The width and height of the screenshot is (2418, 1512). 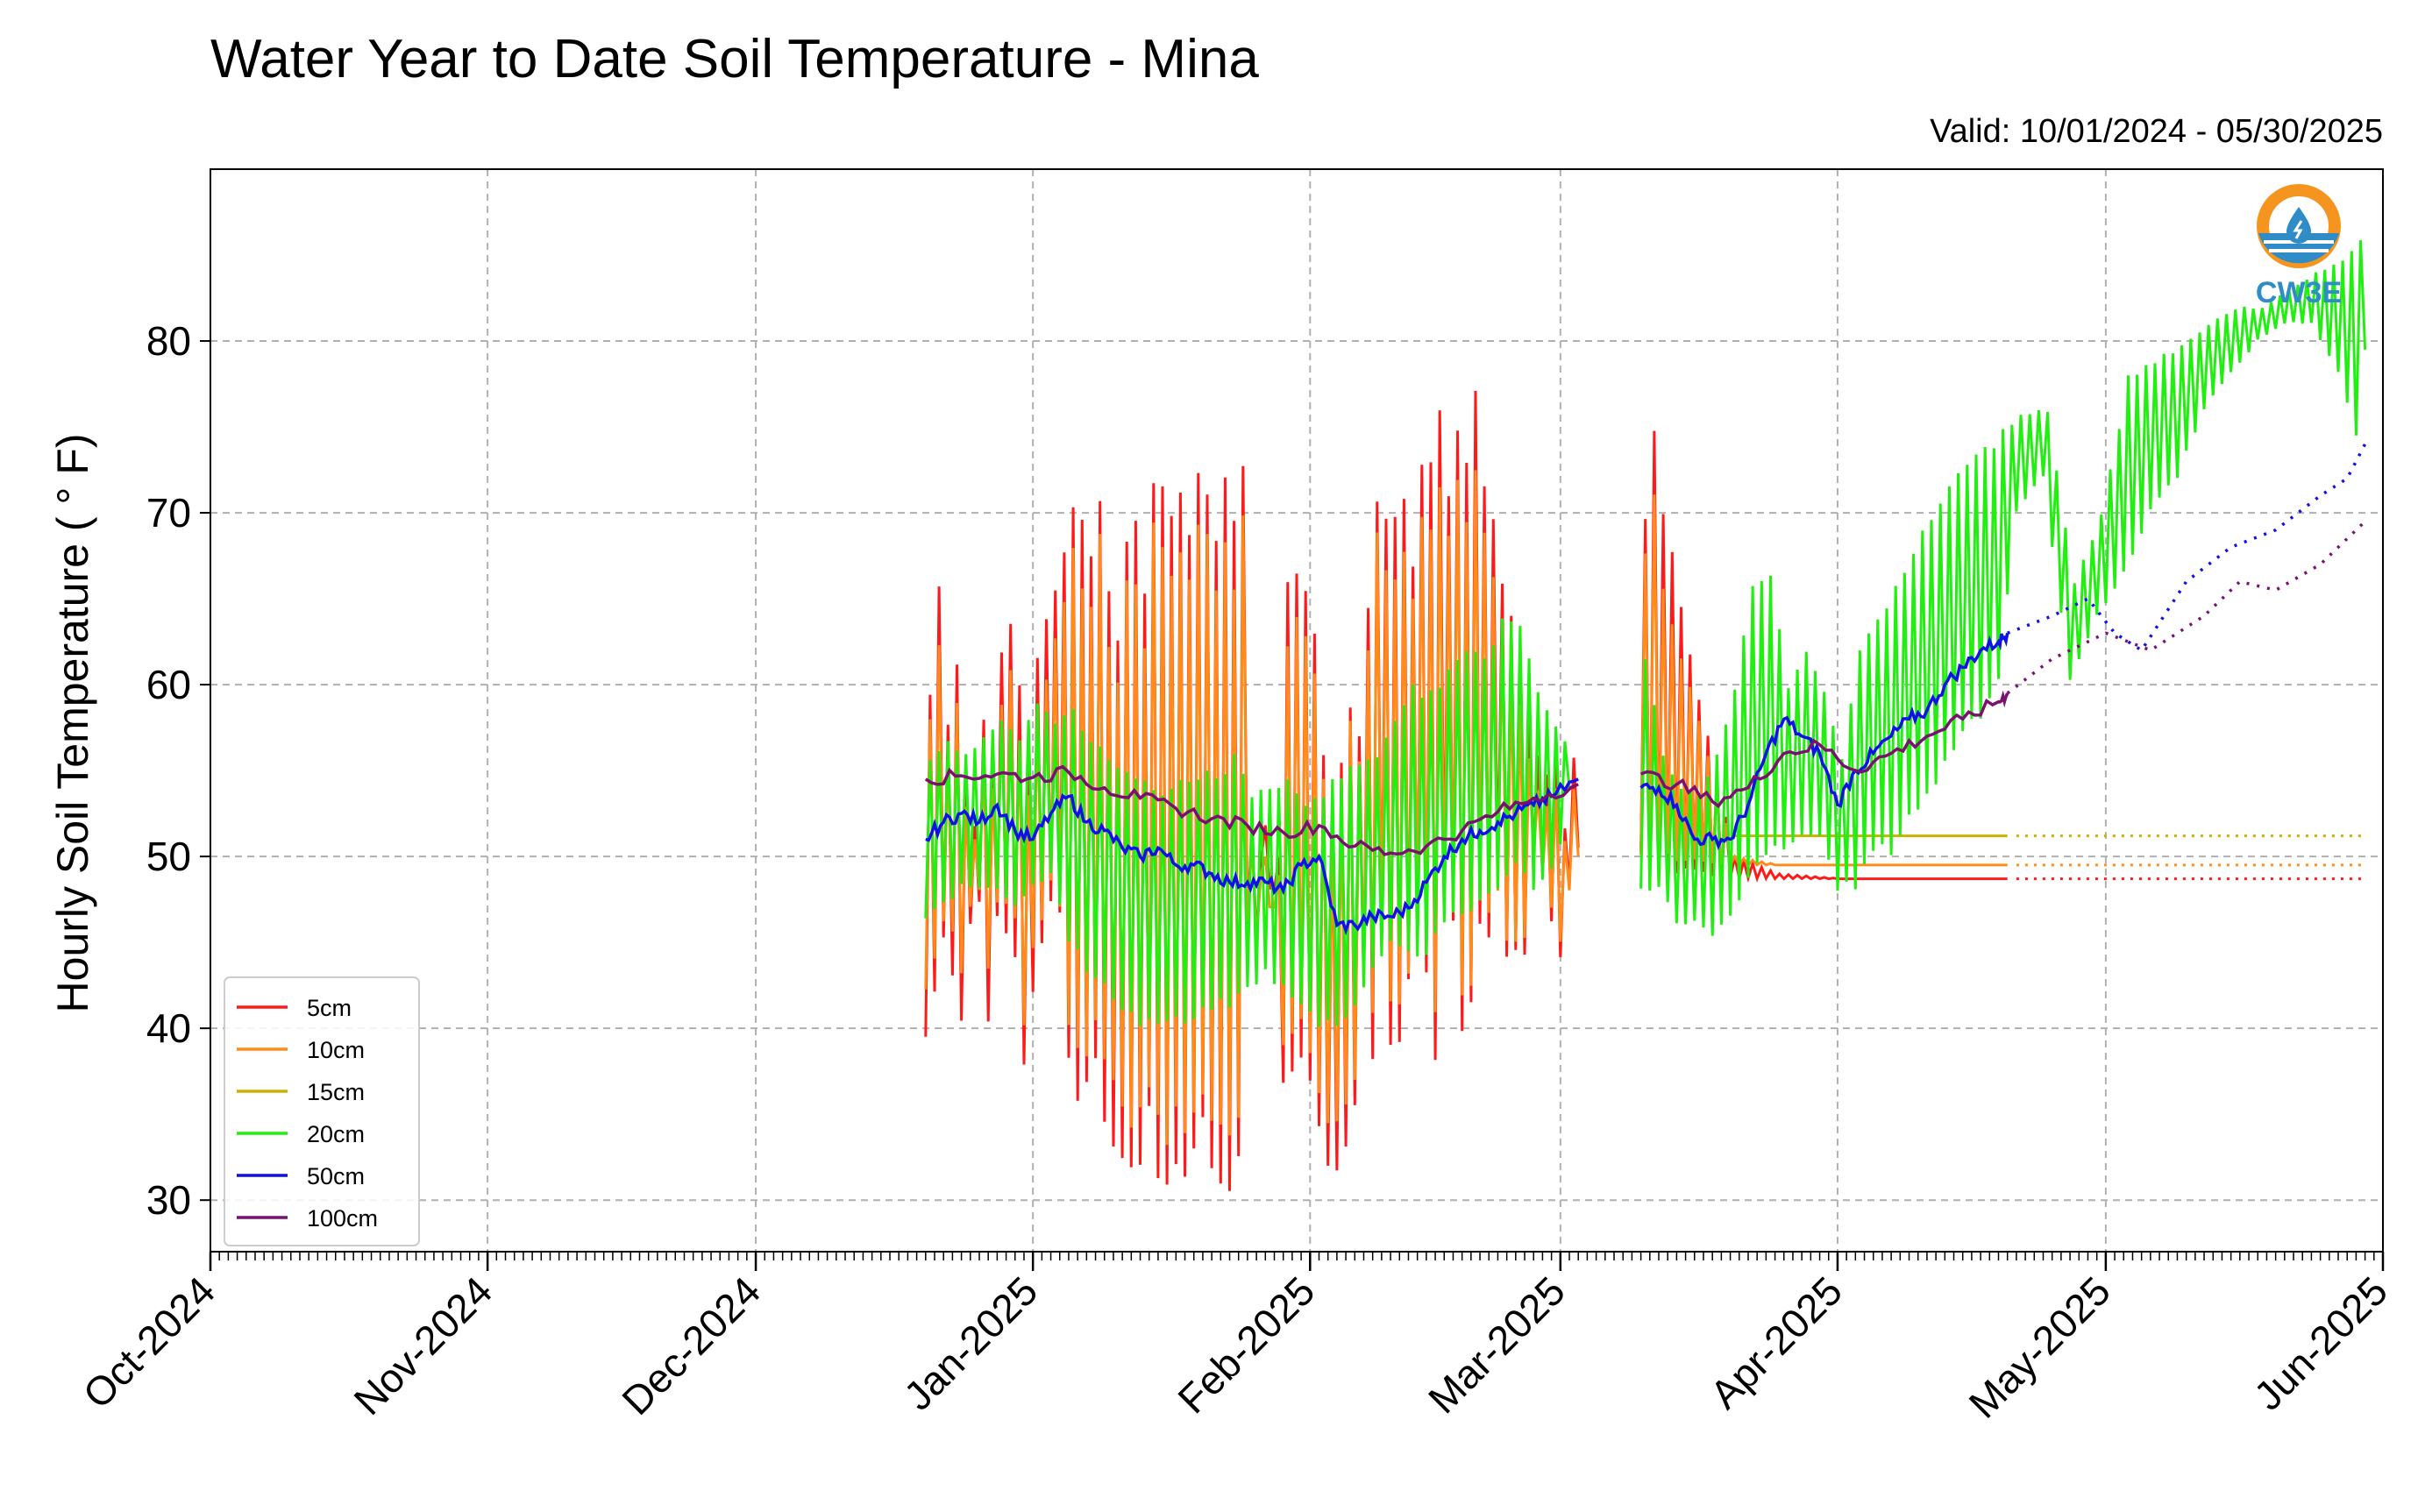 What do you see at coordinates (691, 1345) in the screenshot?
I see `x-tick-label: Dec-2024` at bounding box center [691, 1345].